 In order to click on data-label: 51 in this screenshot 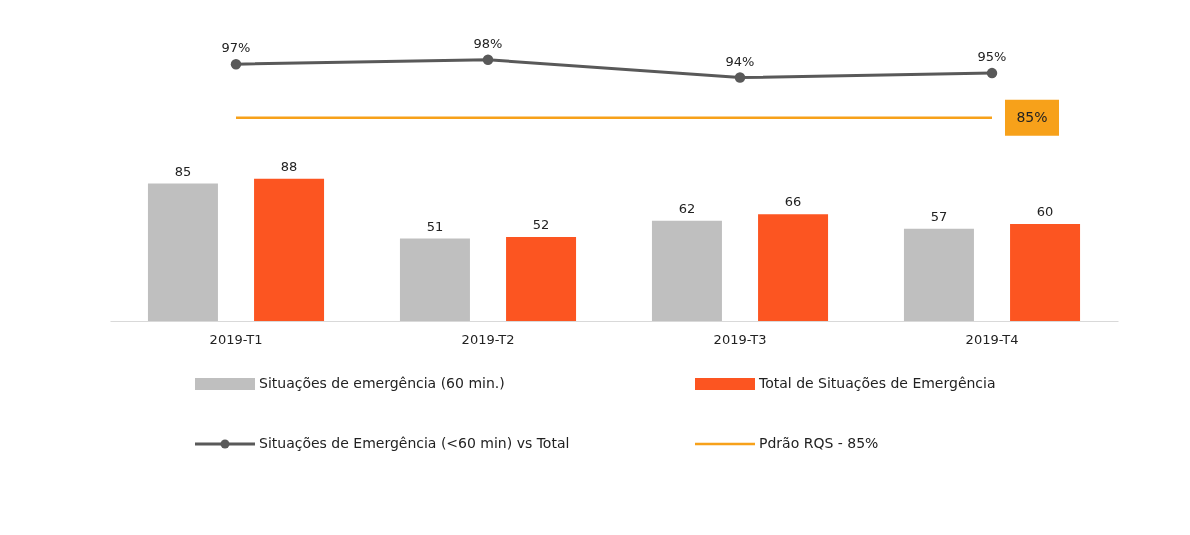, I will do `click(435, 226)`.